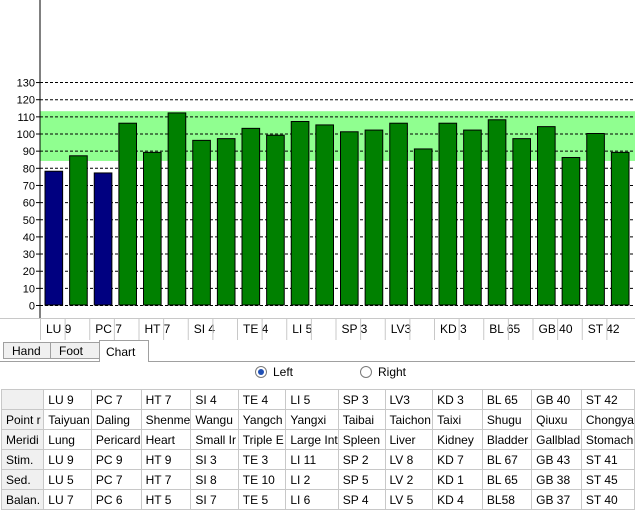 The height and width of the screenshot is (525, 635). I want to click on table-cell: Taibai, so click(361, 419).